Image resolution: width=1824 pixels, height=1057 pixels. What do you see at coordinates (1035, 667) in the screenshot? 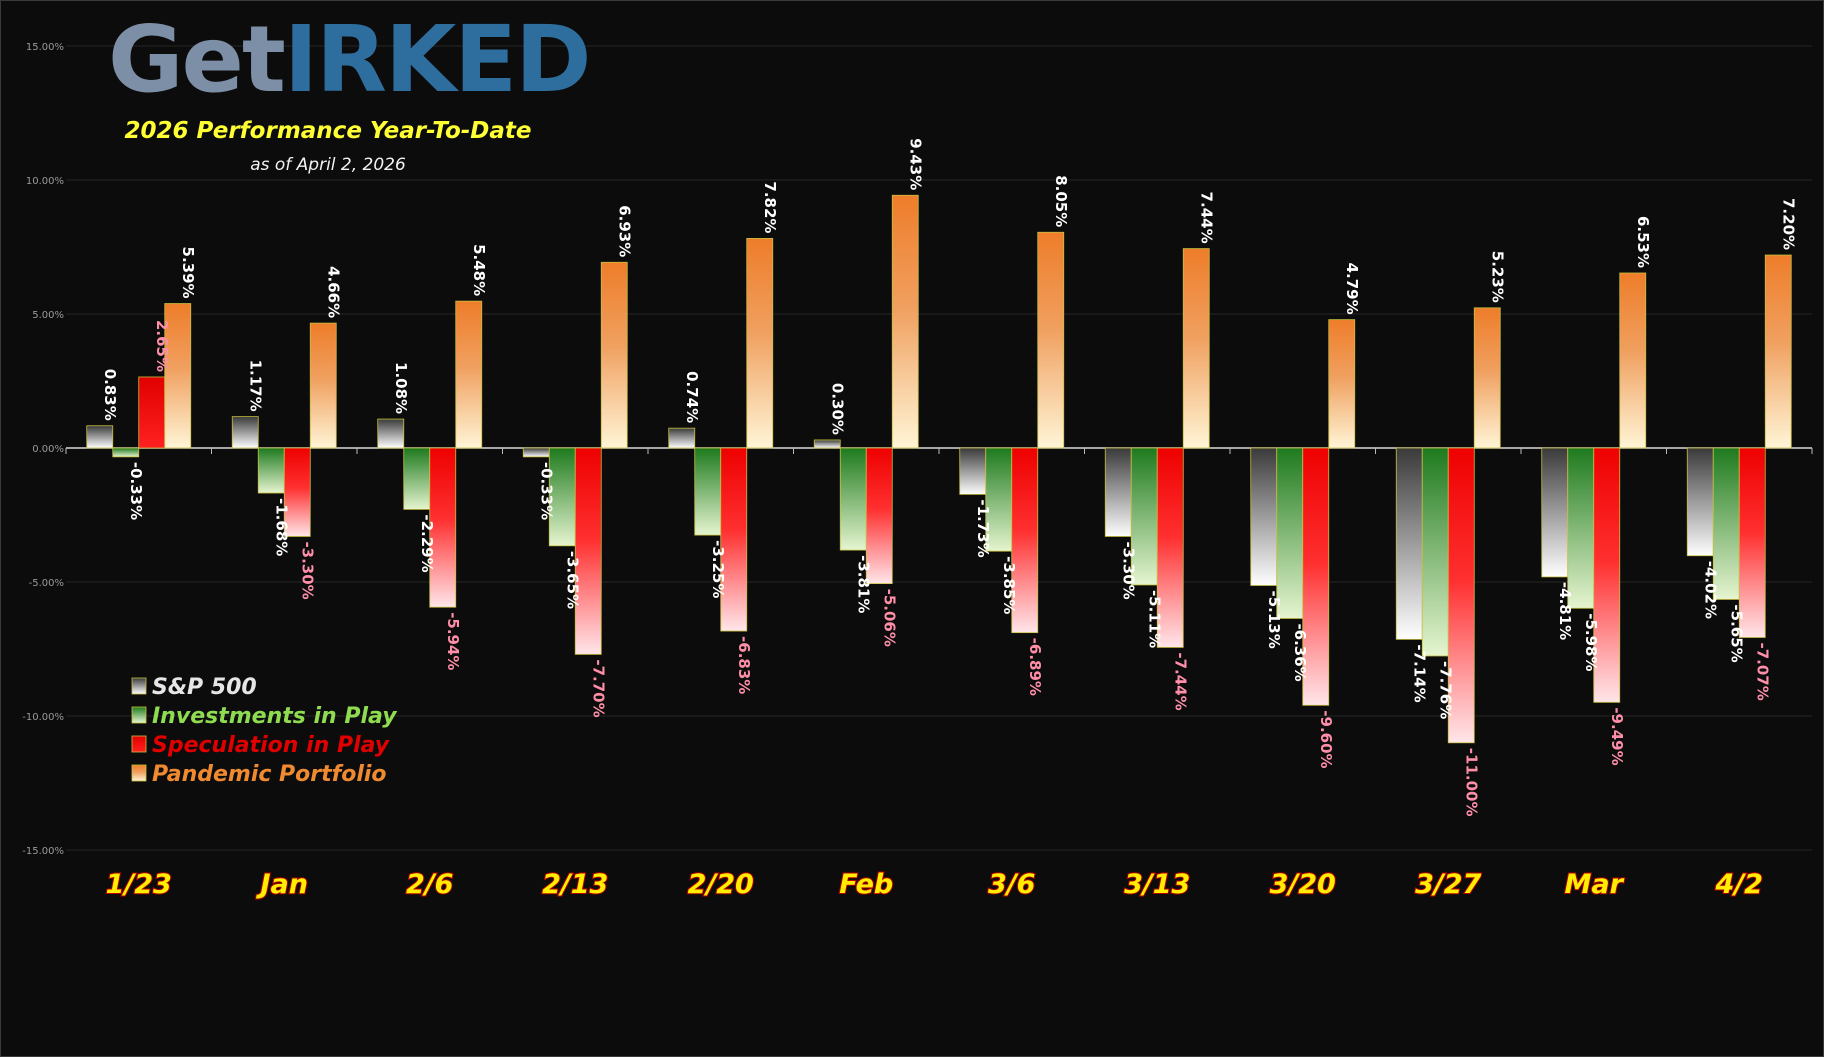
I see `data-label-speculation: -6.89%` at bounding box center [1035, 667].